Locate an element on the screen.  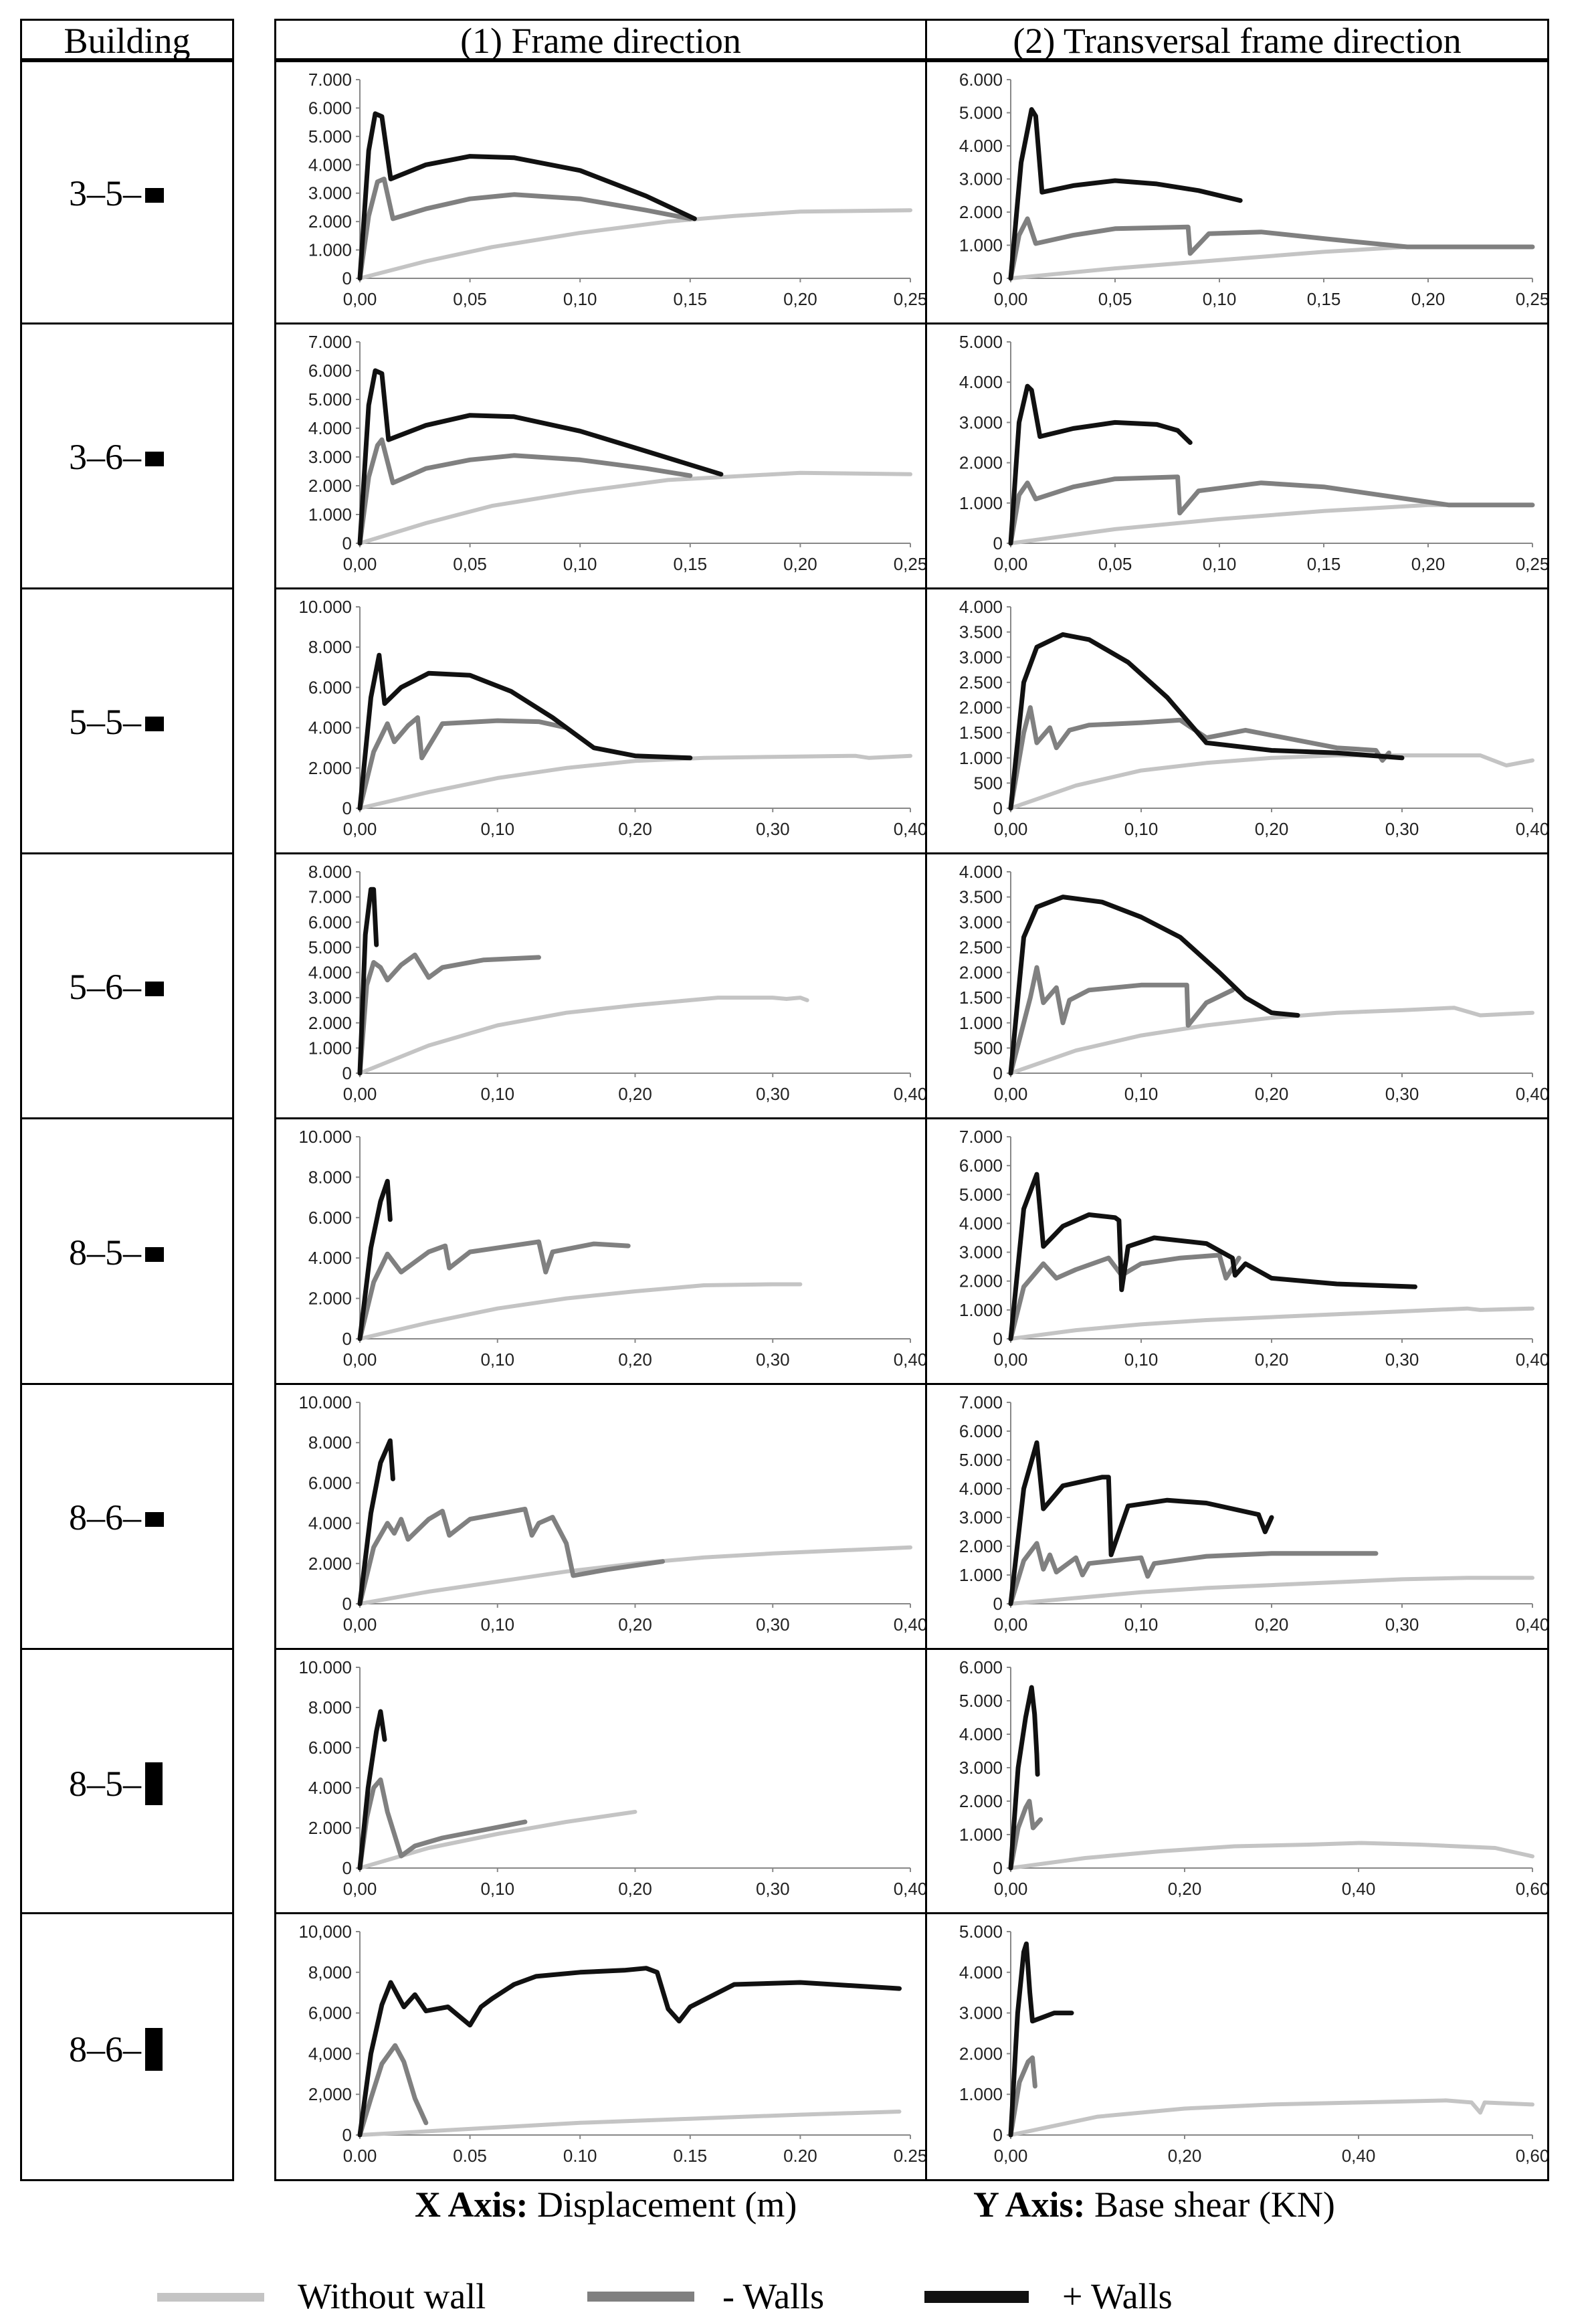
building-cell: 8–5– is located at coordinates (127, 1781).